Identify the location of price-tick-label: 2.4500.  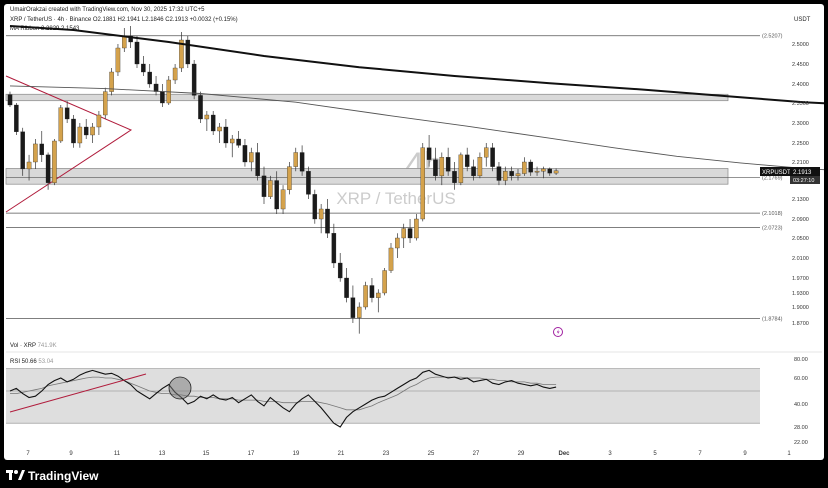
(800, 65).